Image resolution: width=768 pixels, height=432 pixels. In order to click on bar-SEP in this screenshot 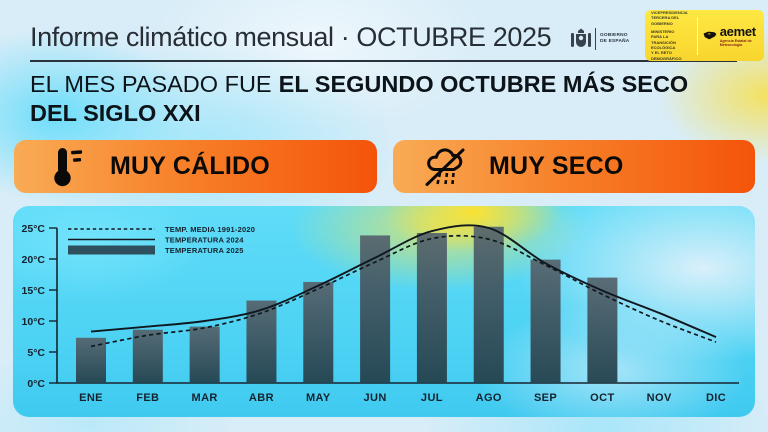, I will do `click(545, 321)`.